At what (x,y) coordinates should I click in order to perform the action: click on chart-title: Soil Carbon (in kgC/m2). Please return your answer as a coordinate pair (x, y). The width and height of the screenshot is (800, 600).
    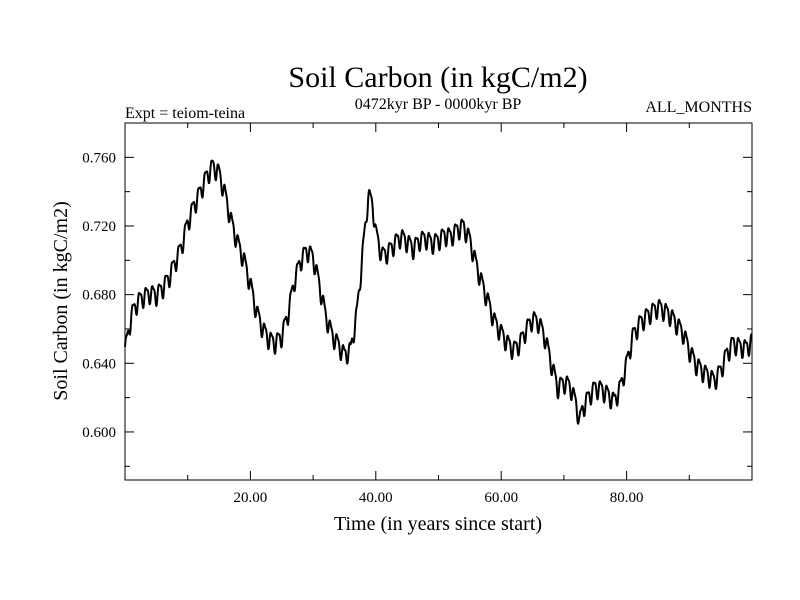
    Looking at the image, I should click on (437, 77).